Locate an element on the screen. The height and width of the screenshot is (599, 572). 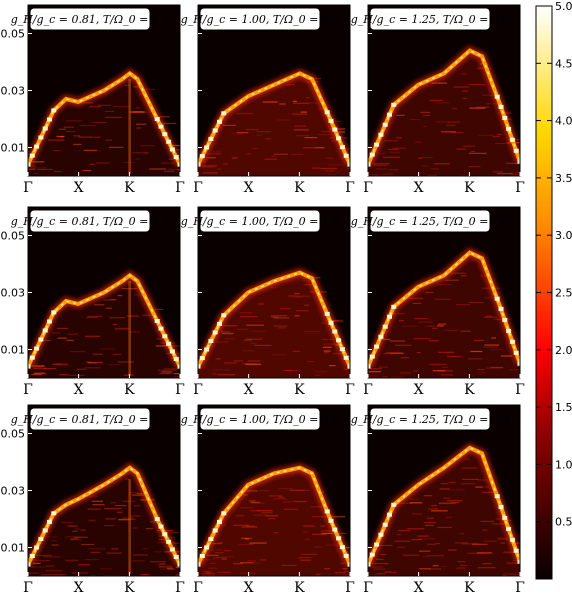
dispersion-peak is located at coordinates (444, 107).